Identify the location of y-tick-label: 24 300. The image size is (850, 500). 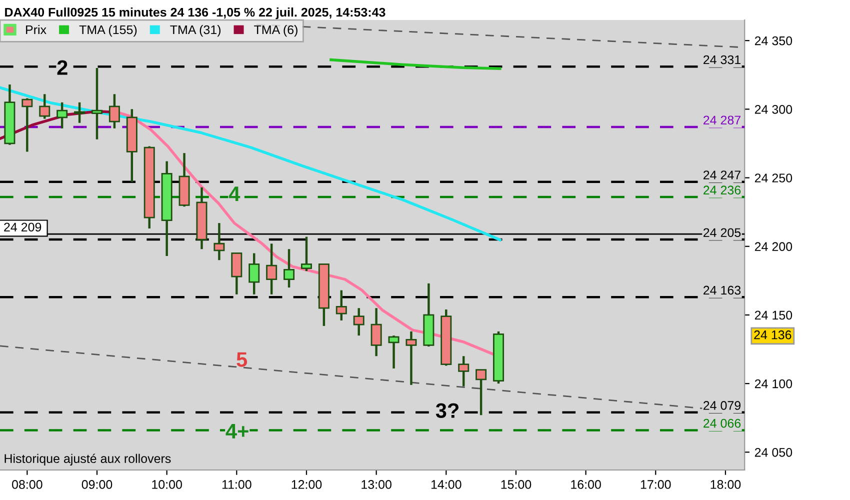
(773, 109).